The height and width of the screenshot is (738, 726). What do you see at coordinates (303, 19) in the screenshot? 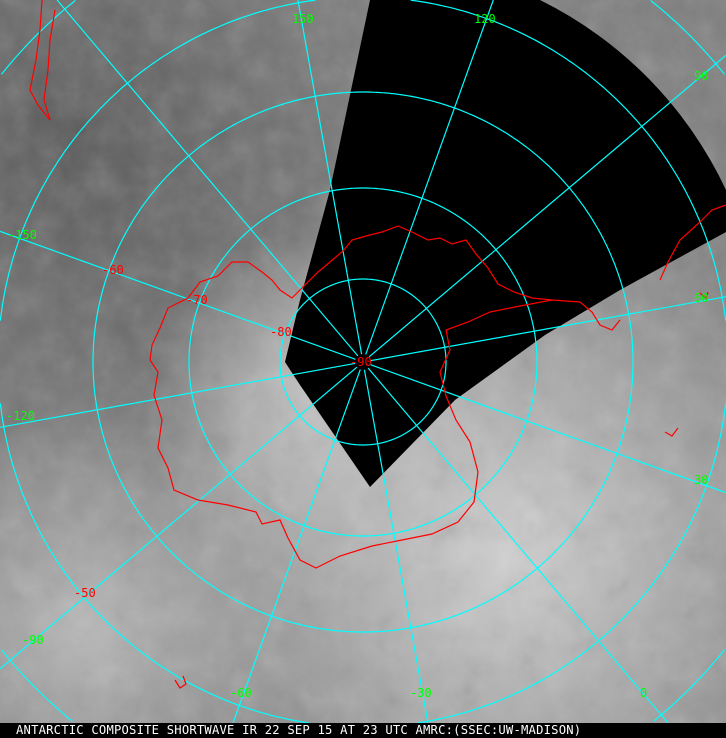
I see `longitude-label: 150` at bounding box center [303, 19].